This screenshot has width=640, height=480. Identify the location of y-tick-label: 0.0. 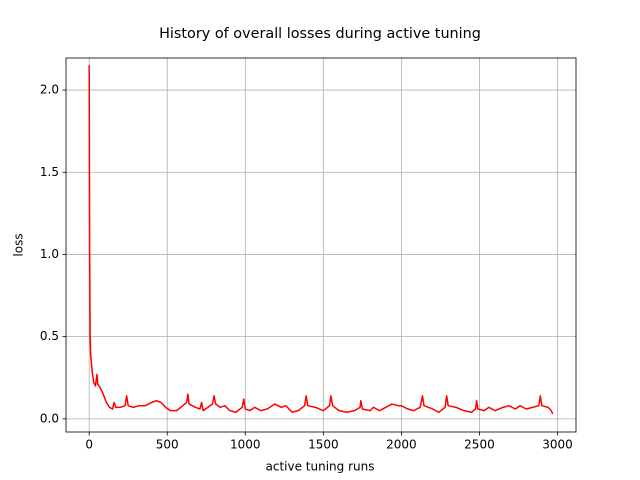
(49, 418).